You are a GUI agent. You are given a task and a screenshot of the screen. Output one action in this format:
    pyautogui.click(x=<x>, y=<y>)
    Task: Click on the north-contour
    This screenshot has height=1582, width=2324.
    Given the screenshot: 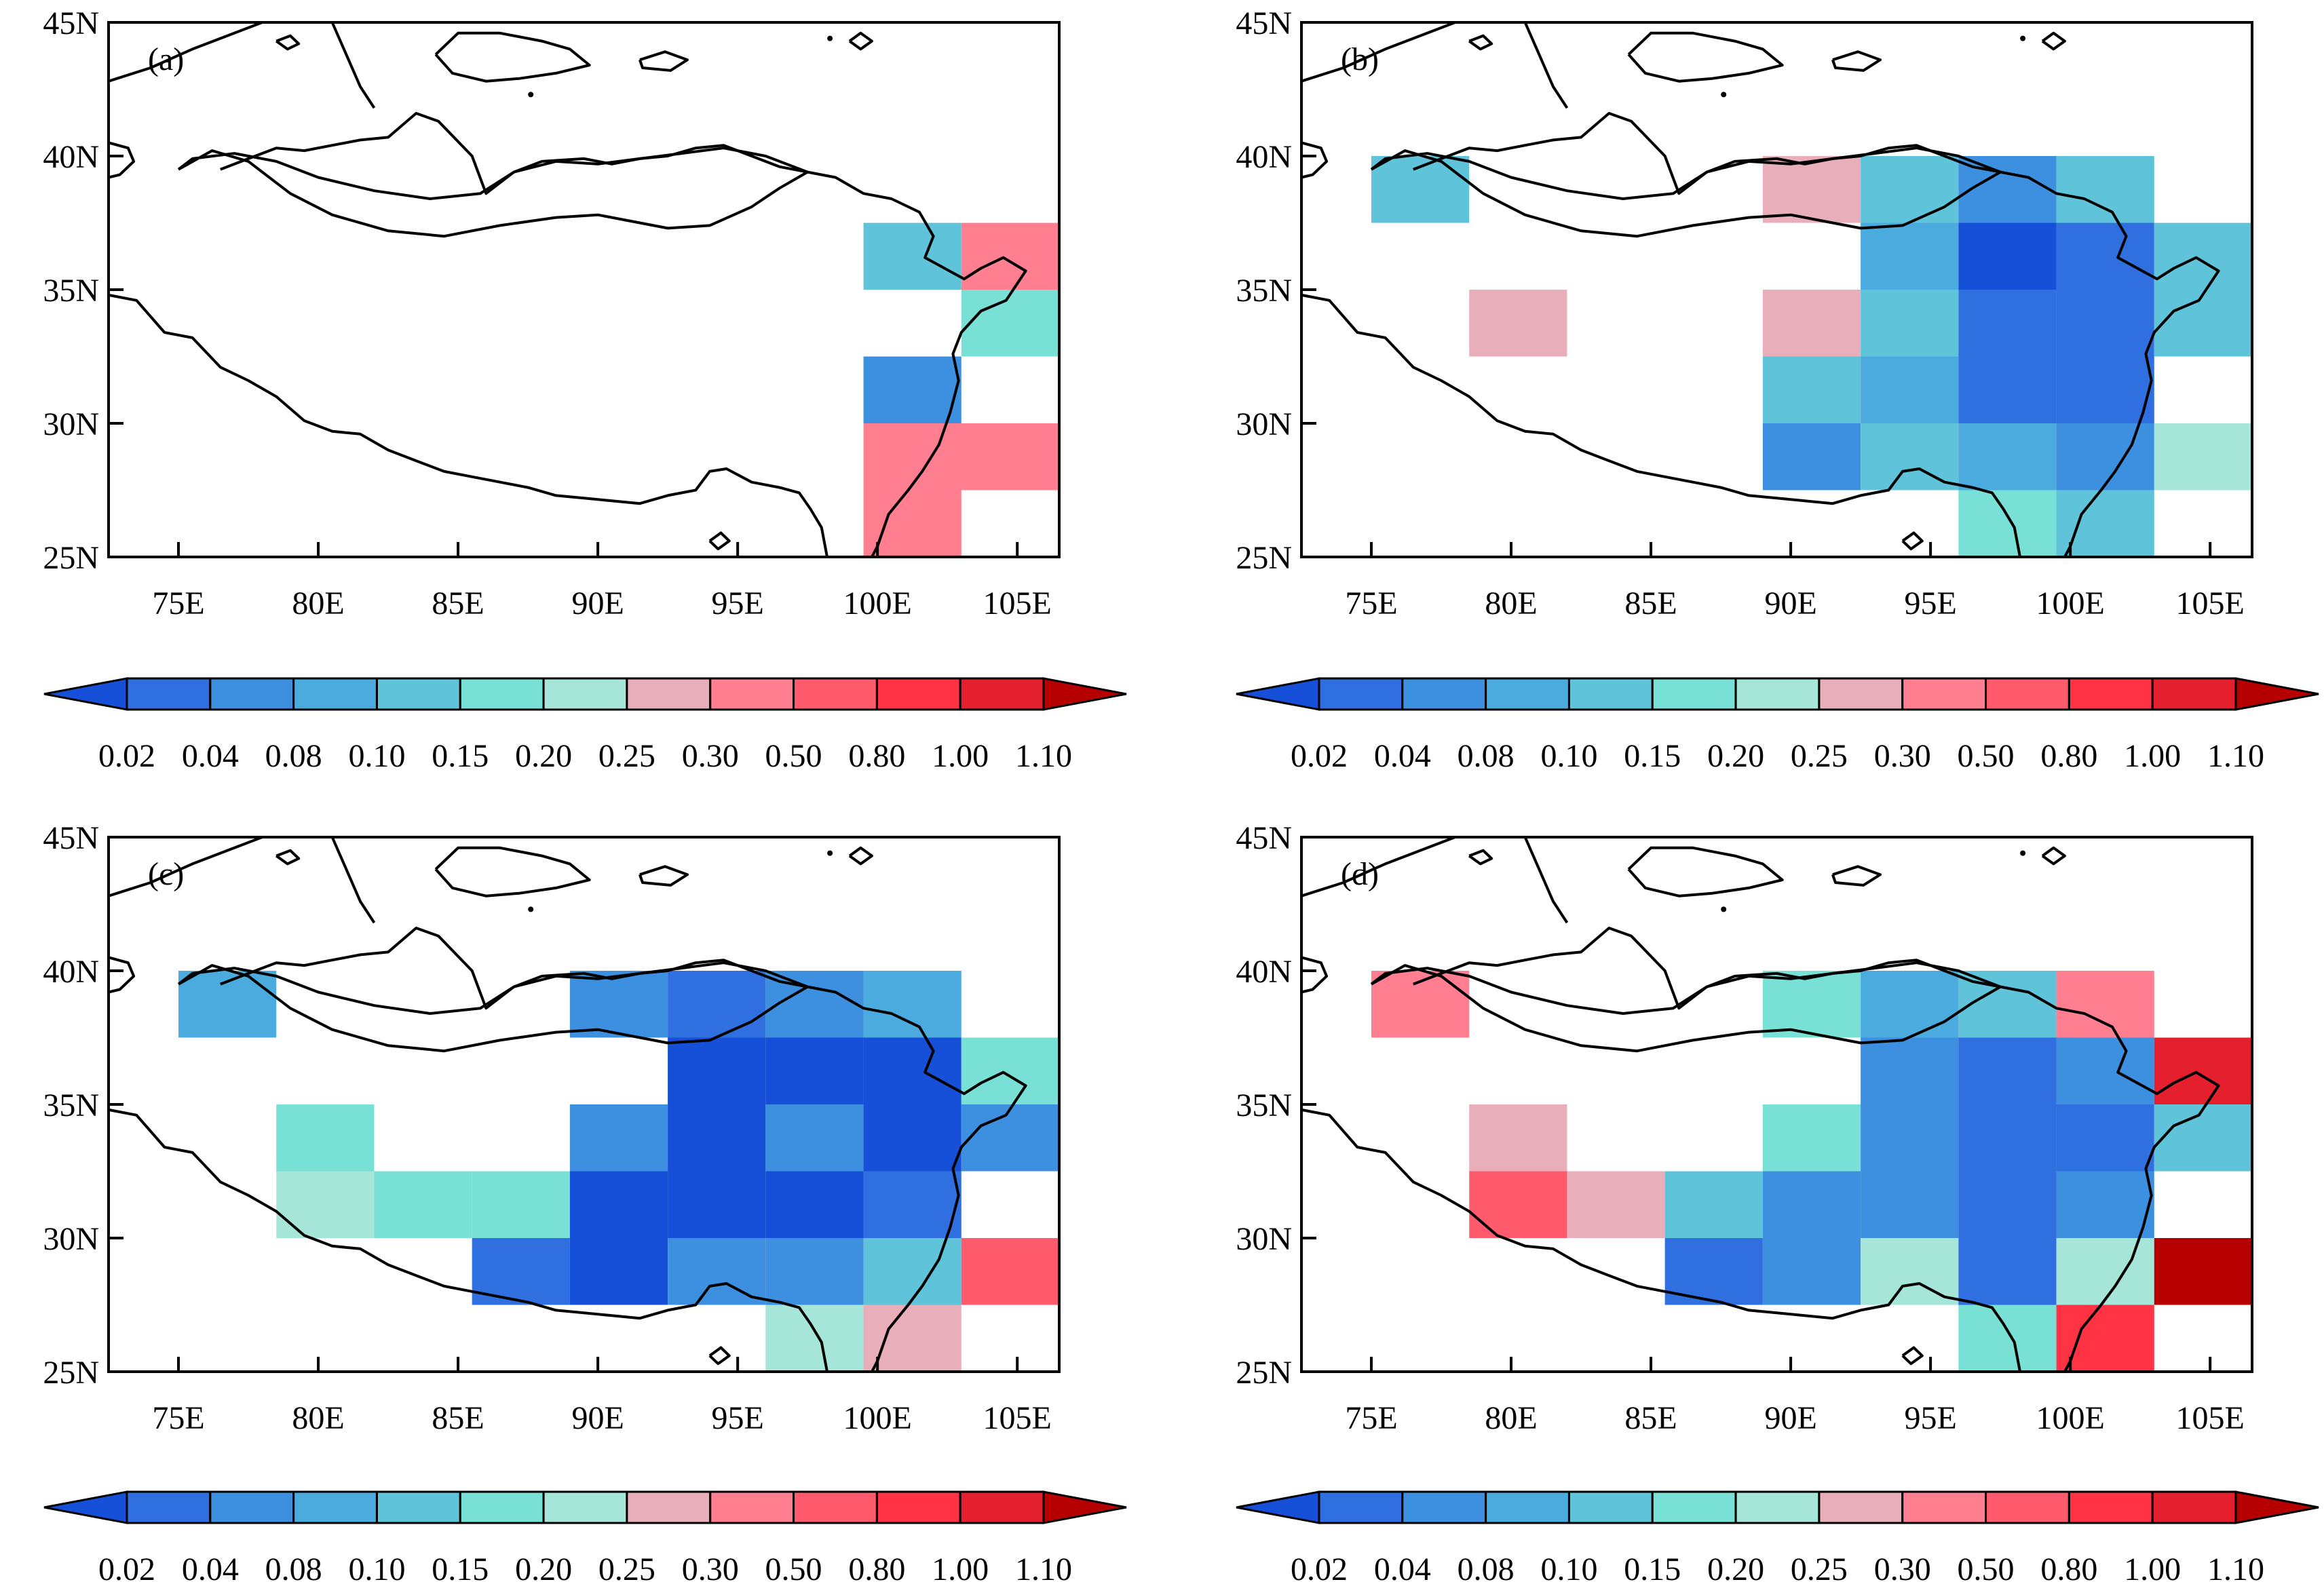 What is the action you would take?
    pyautogui.click(x=1705, y=872)
    